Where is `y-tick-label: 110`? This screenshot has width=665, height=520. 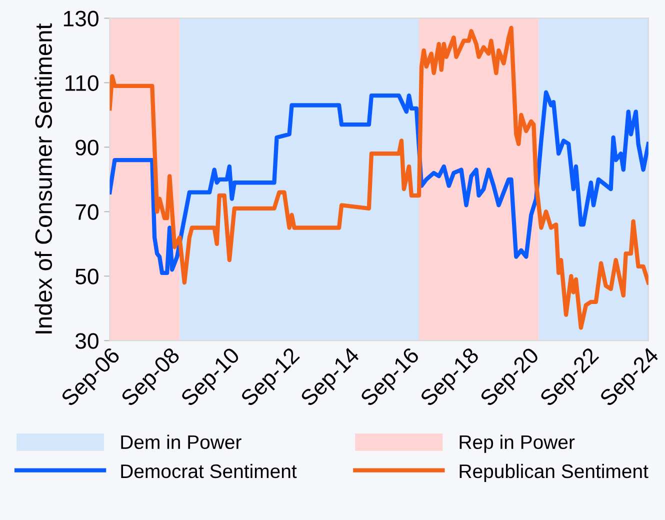 y-tick-label: 110 is located at coordinates (82, 83).